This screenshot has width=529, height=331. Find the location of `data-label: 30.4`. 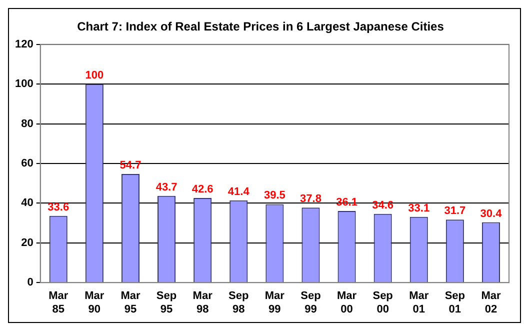

data-label: 30.4 is located at coordinates (491, 214).